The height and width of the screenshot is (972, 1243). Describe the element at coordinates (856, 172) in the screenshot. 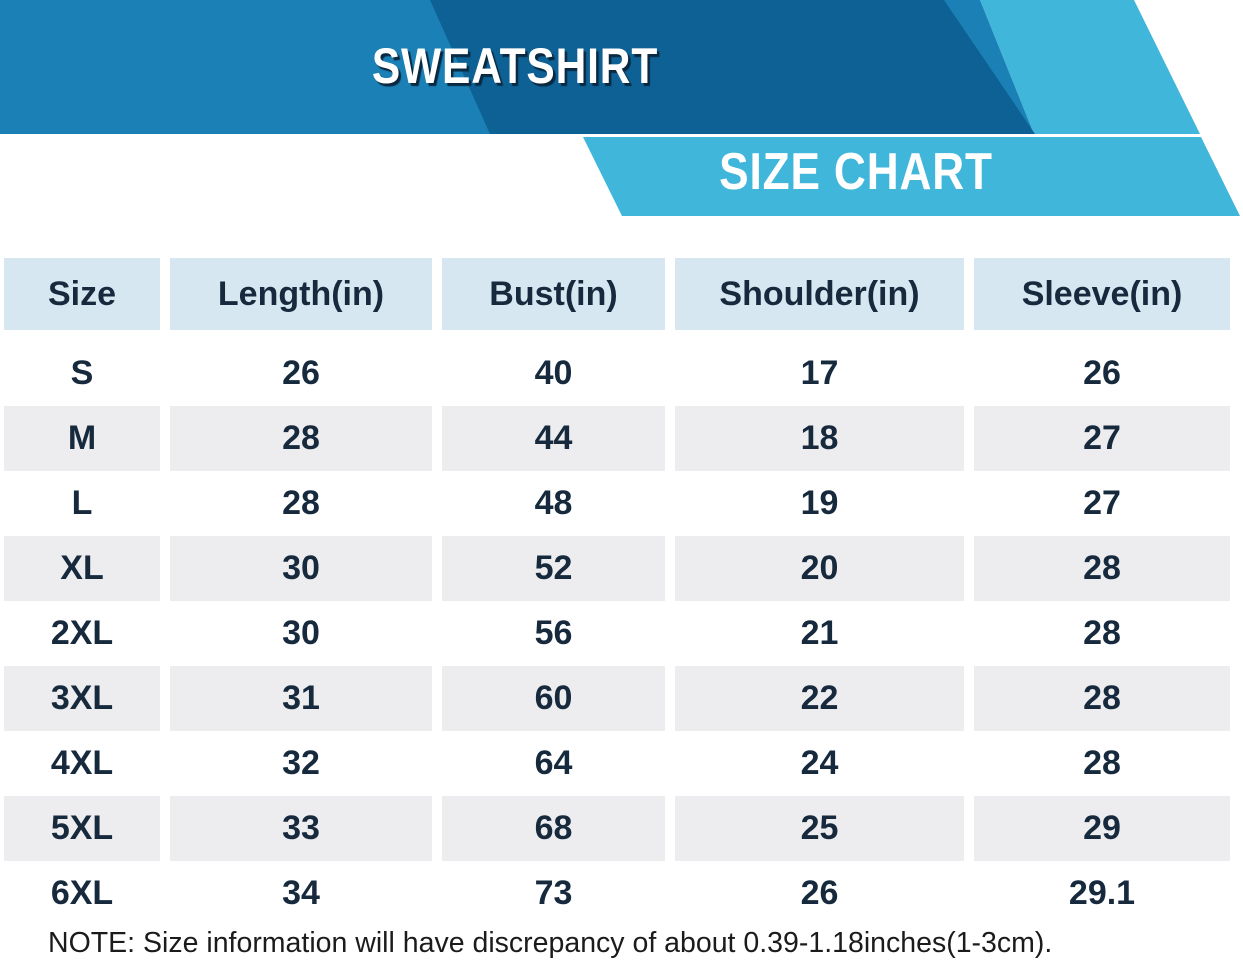

I see `banner-subtitle: SIZE CHART` at that location.